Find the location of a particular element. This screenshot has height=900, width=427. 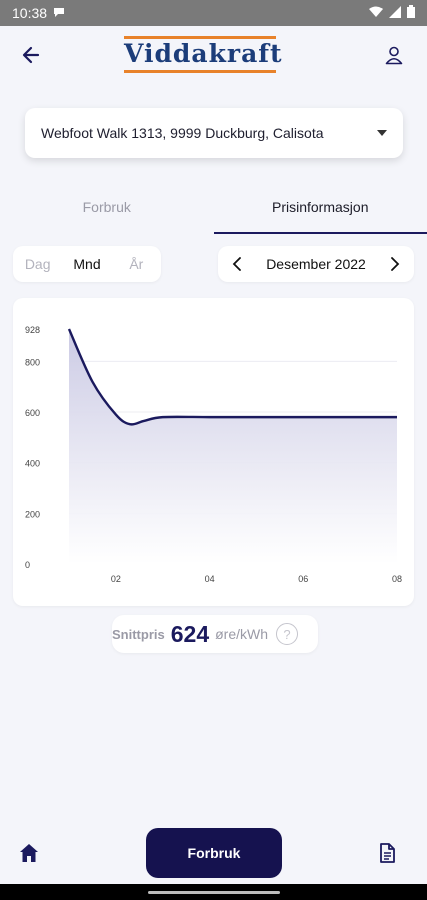

viddakraft-logo: Viddakraft is located at coordinates (203, 55).